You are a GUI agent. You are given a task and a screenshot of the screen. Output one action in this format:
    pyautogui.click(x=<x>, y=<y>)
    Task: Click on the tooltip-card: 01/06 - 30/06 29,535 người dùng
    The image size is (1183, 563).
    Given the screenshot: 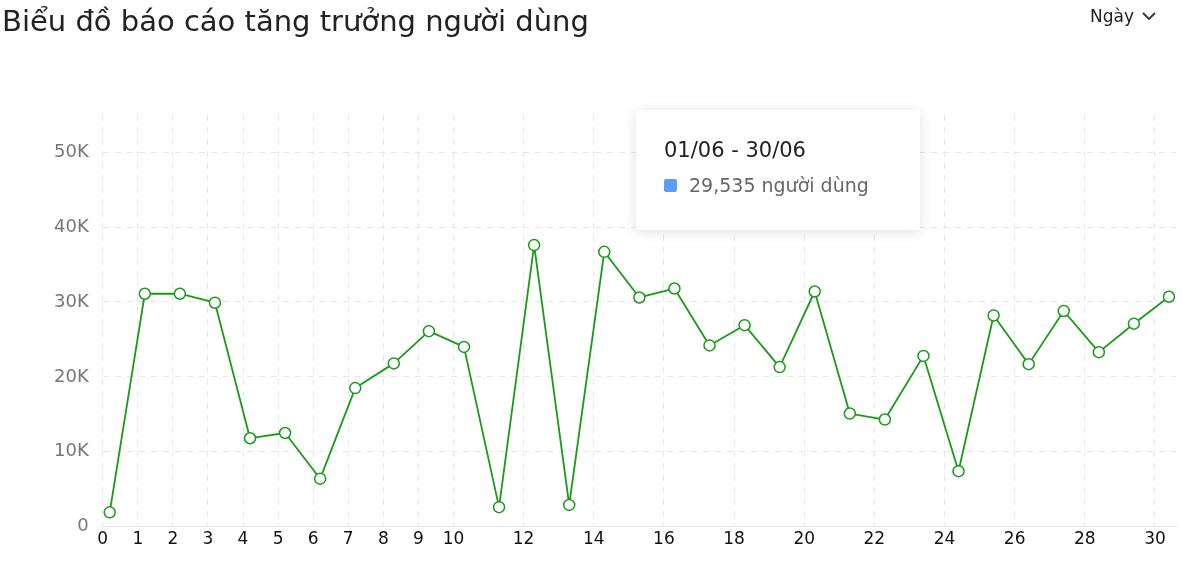 What is the action you would take?
    pyautogui.click(x=778, y=170)
    